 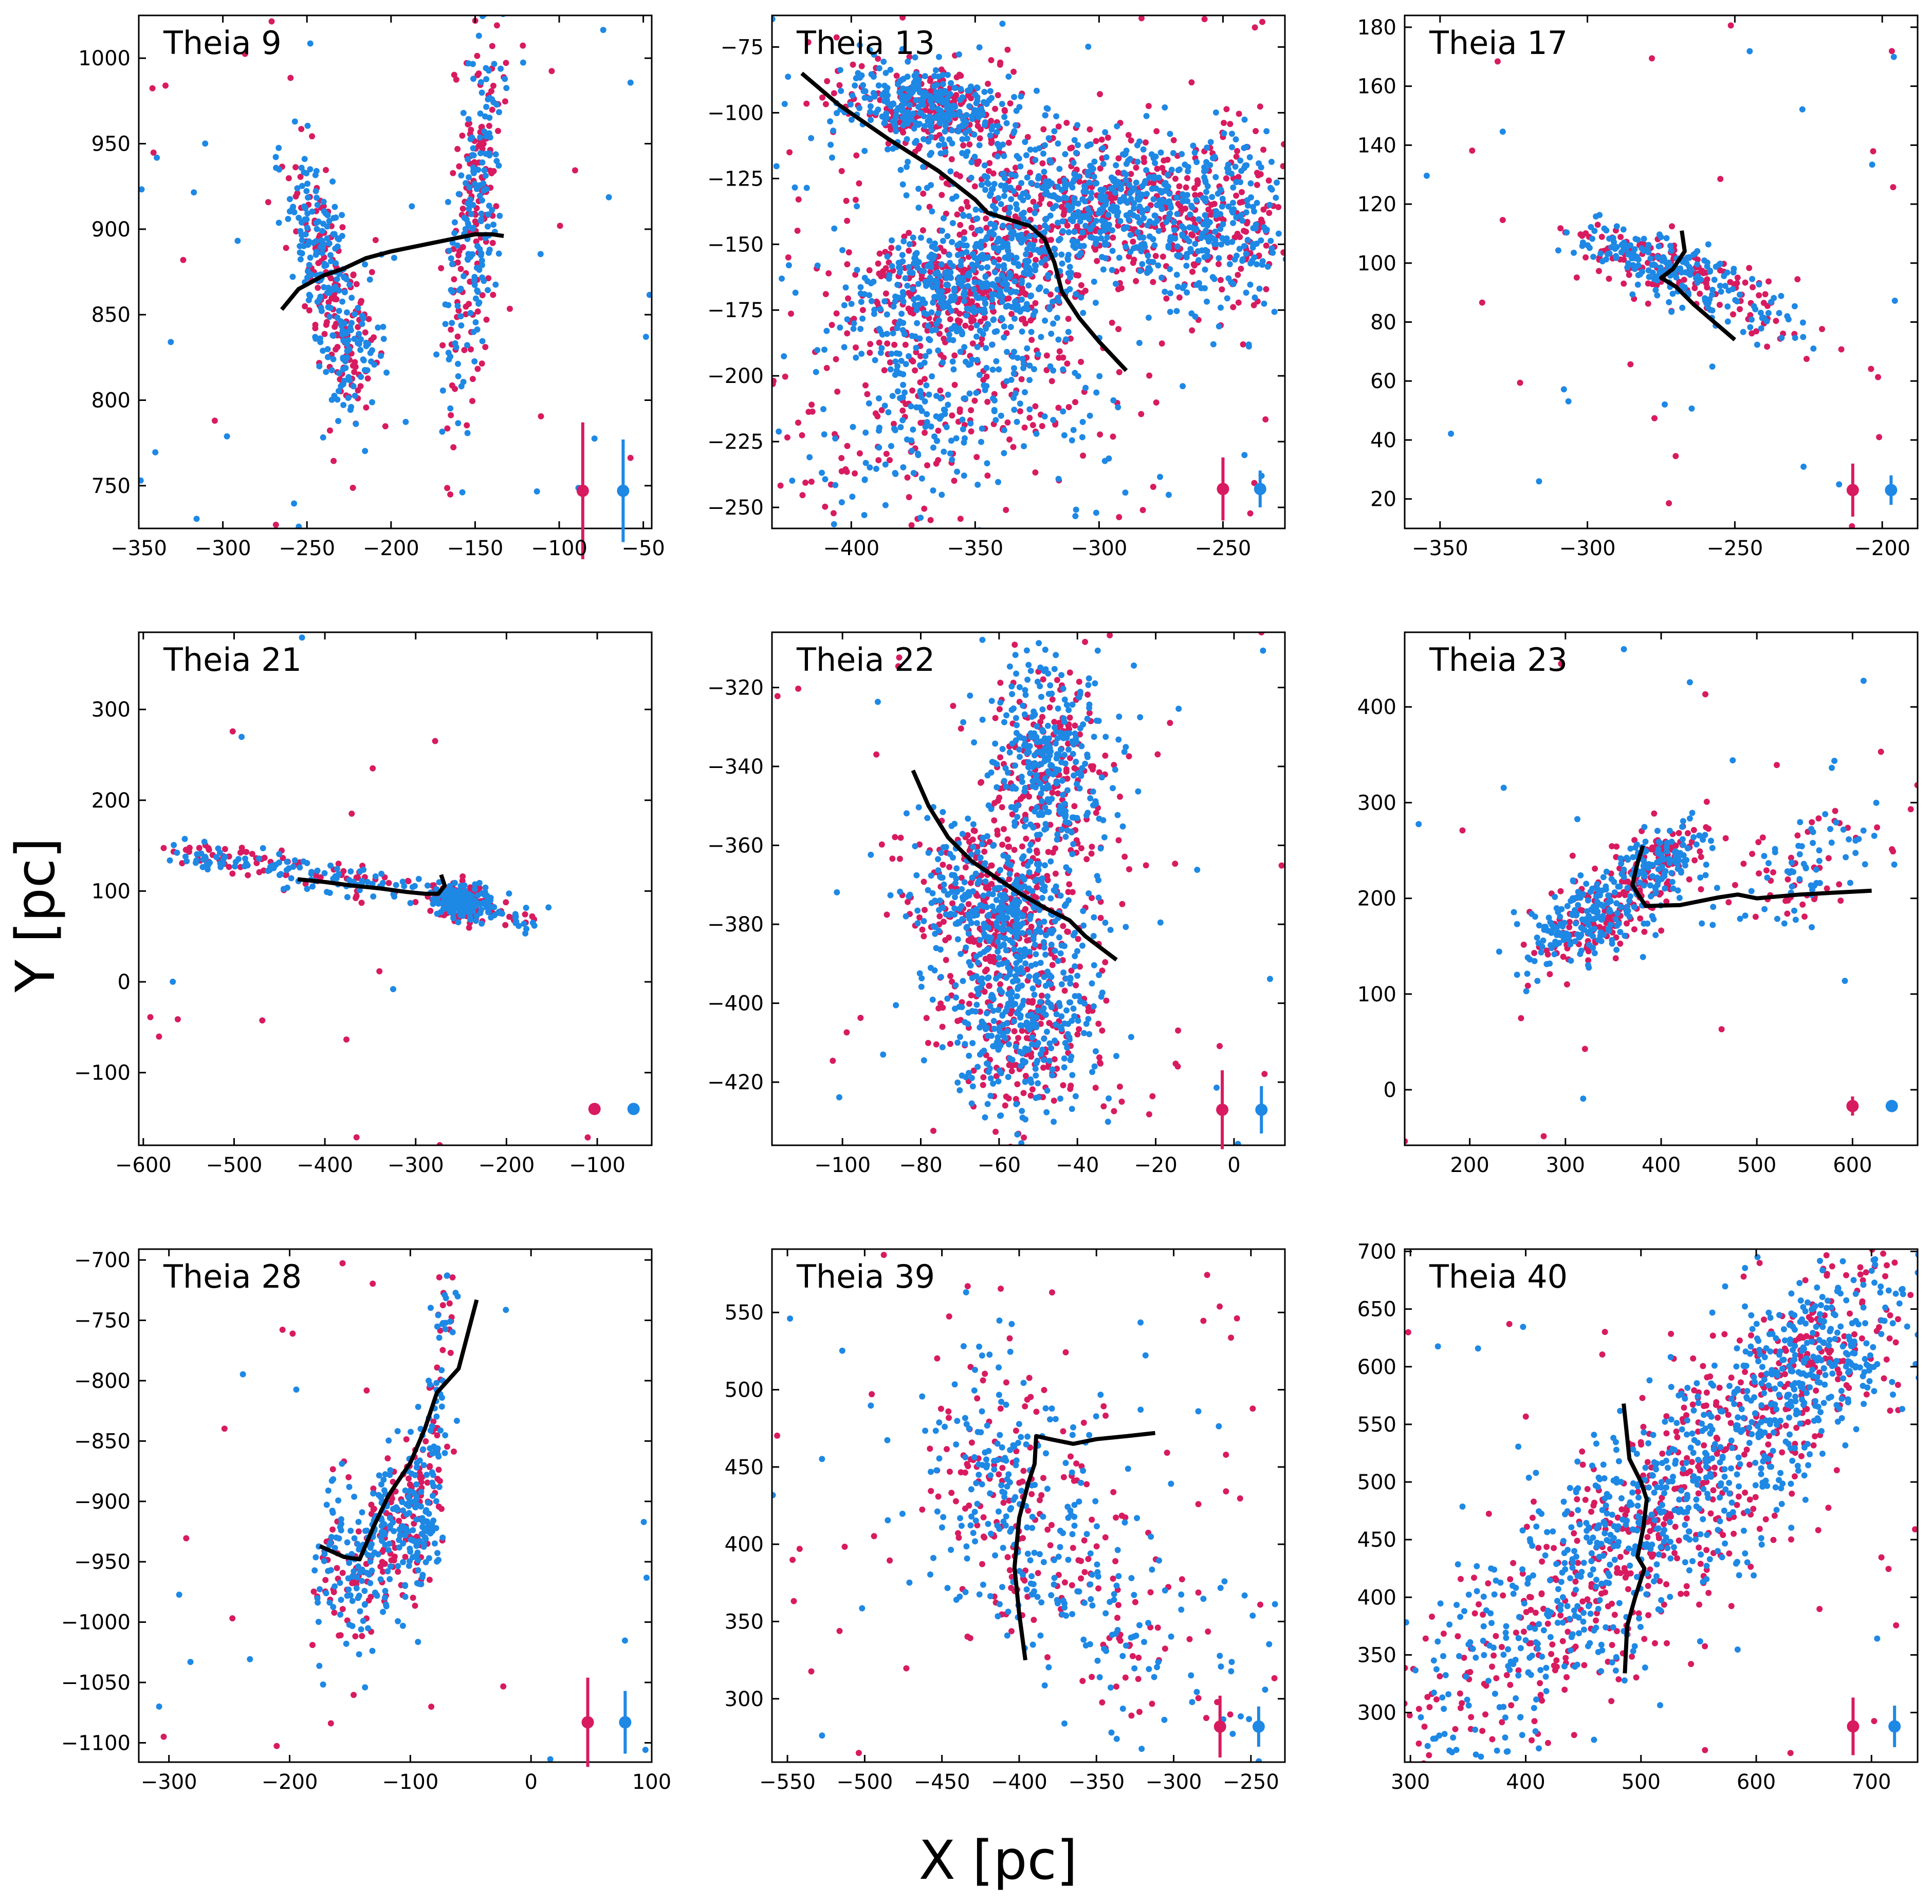 I want to click on fit-line, so click(x=964, y=221).